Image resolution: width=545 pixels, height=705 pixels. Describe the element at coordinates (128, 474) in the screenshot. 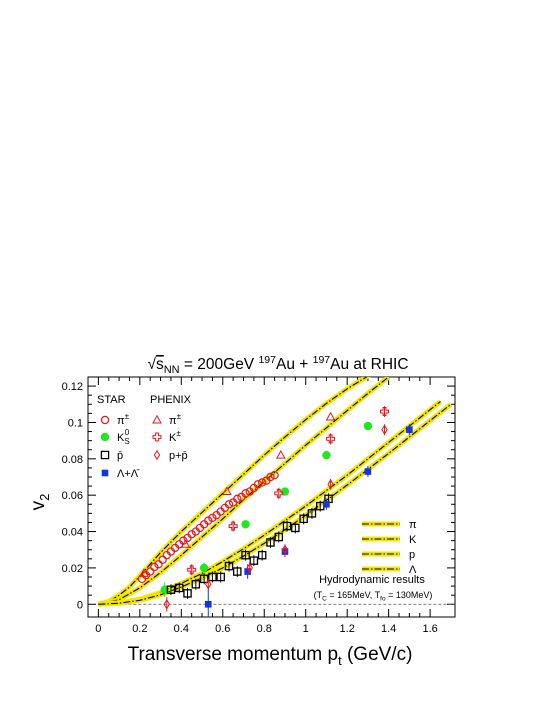

I see `legend-label: Λ+Λ̄` at that location.